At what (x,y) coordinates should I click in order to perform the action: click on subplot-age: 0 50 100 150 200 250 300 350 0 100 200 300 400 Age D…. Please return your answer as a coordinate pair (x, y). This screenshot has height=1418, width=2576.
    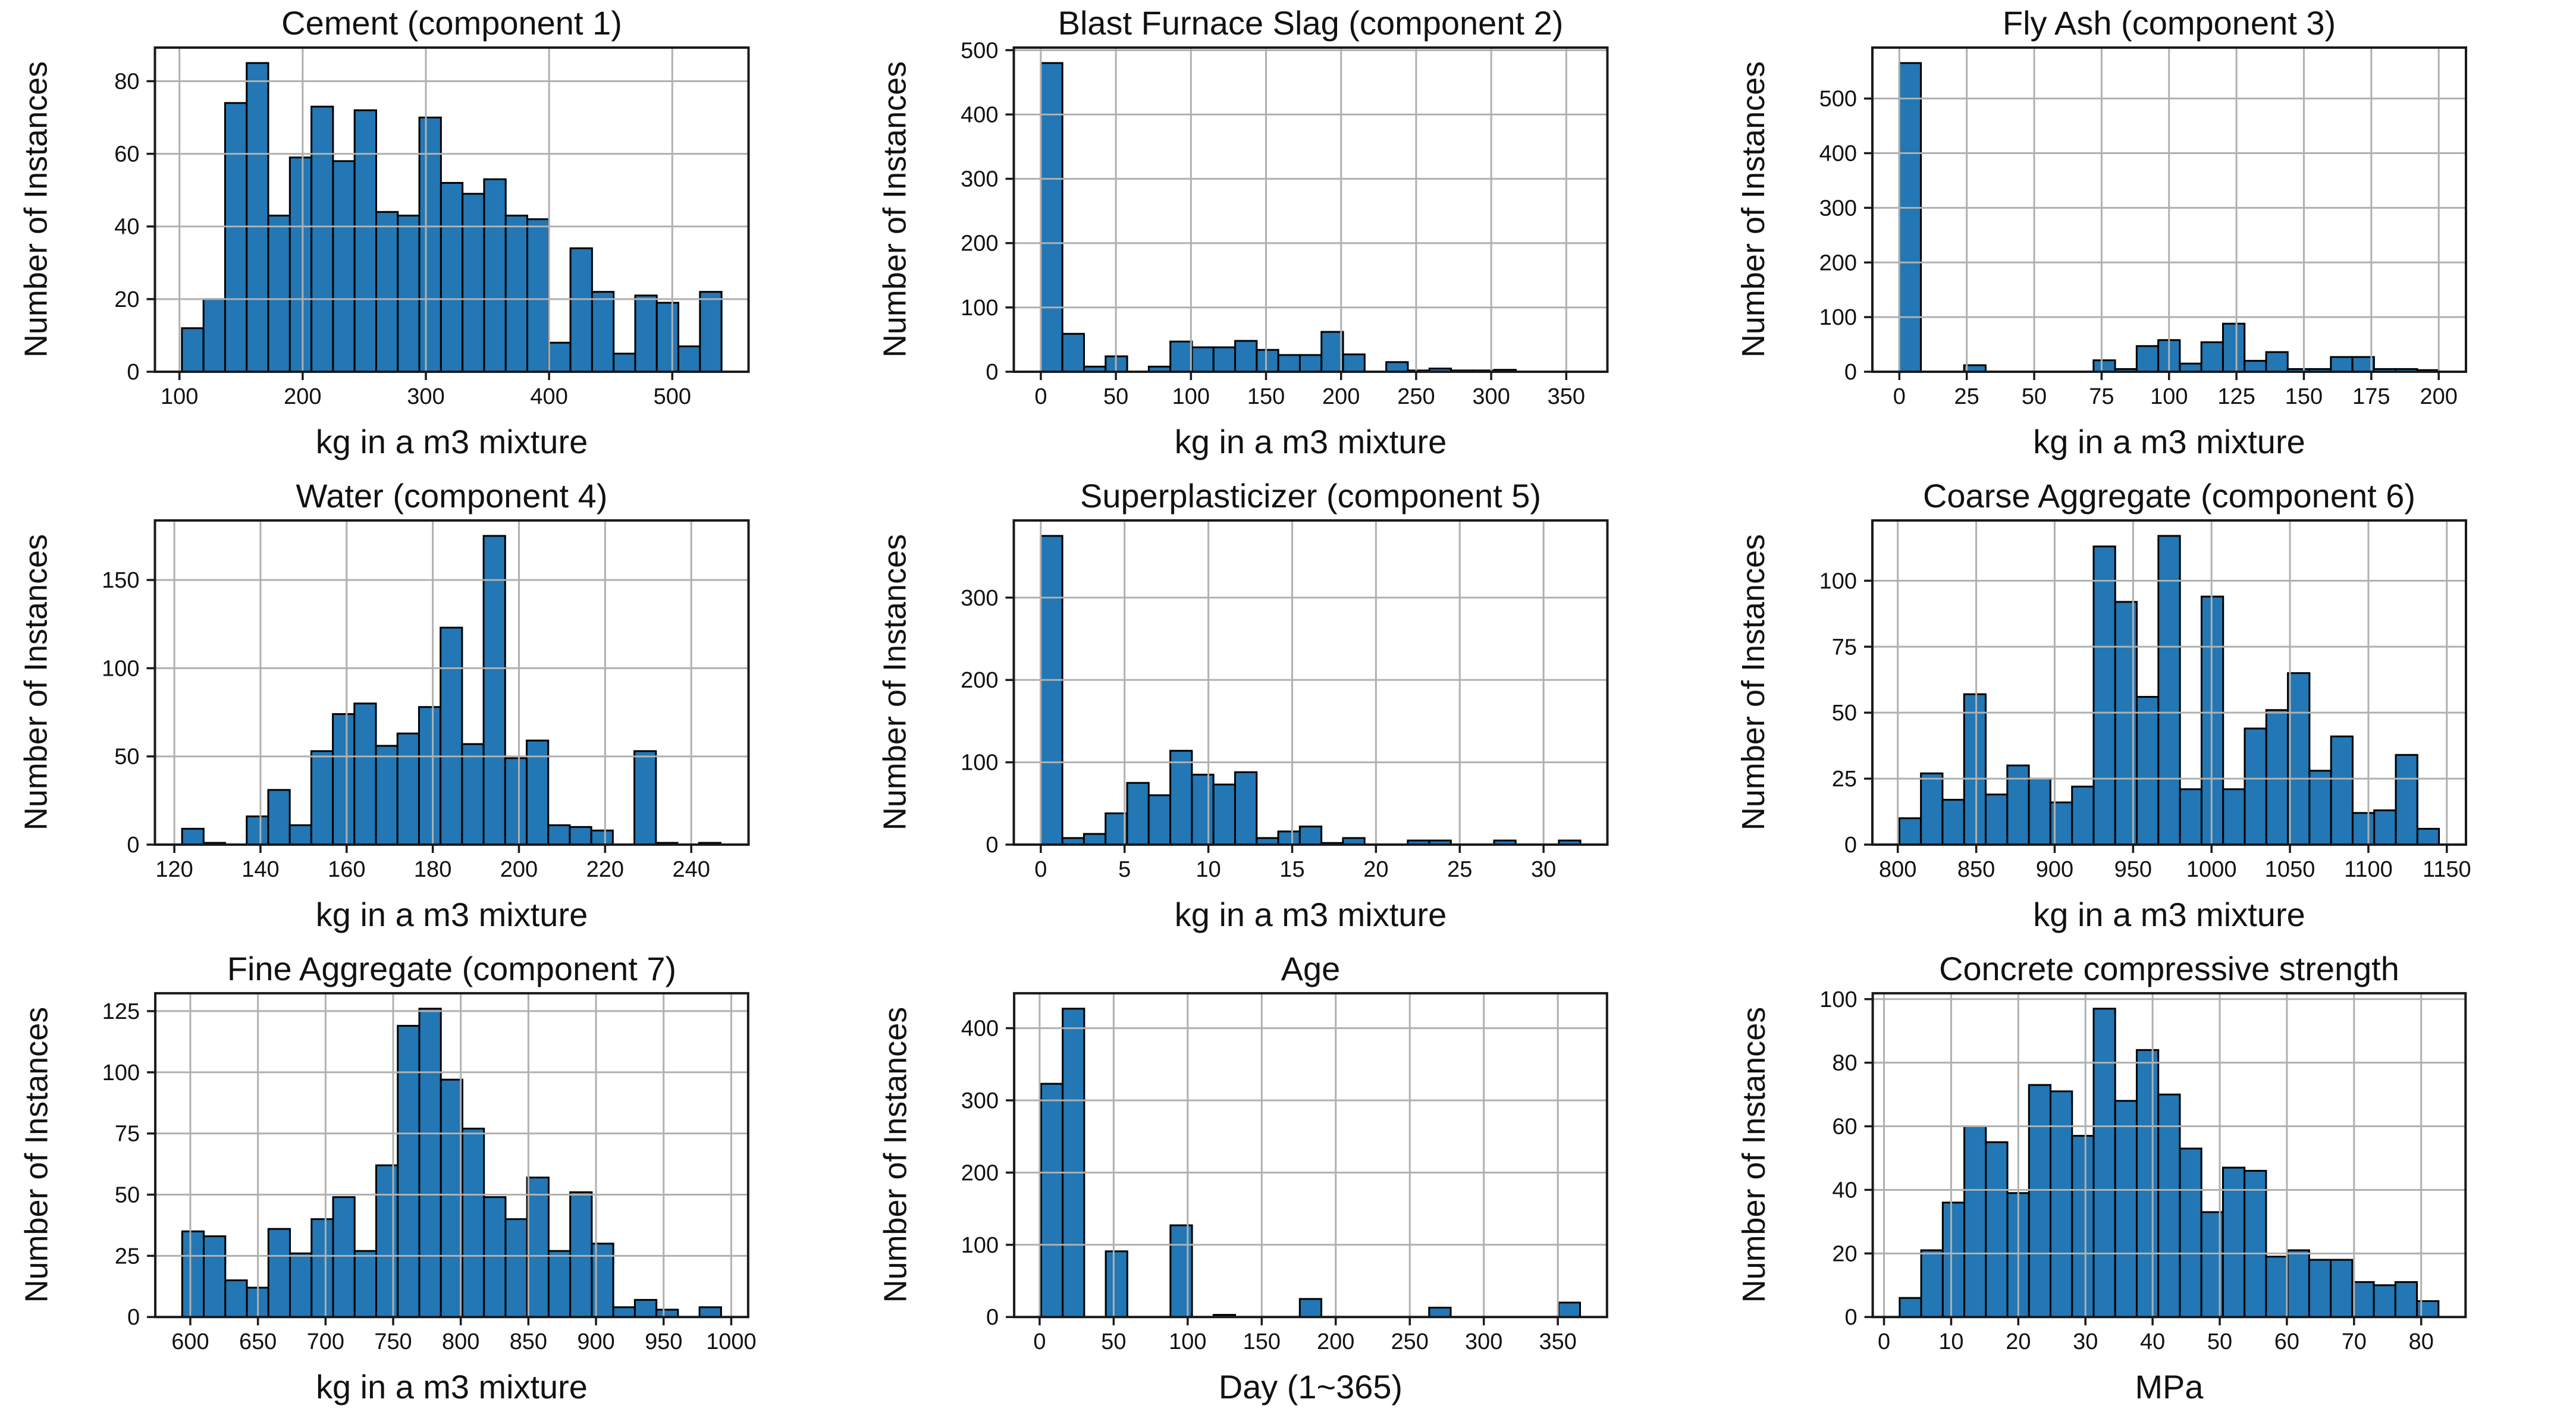
    Looking at the image, I should click on (1288, 1182).